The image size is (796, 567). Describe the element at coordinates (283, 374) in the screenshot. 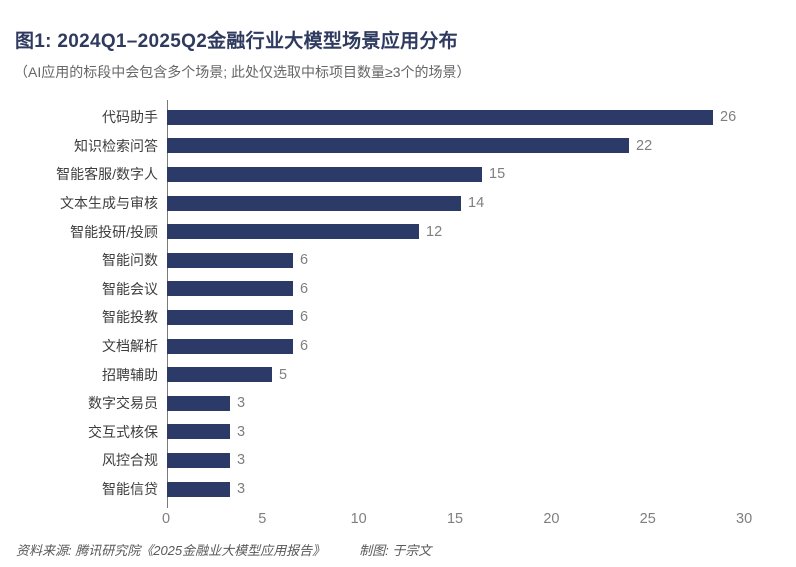

I see `value-label: 5` at that location.